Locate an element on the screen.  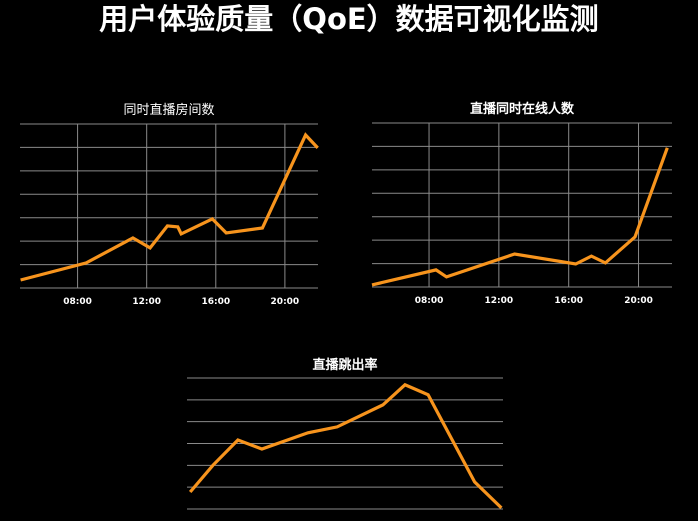
chart-title: 直播同时在线人数 is located at coordinates (522, 109).